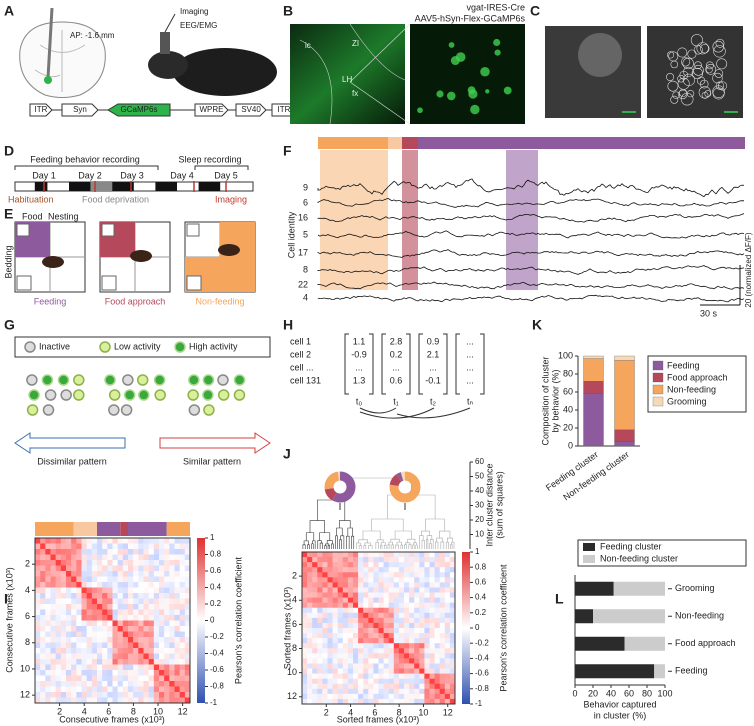  I want to click on label: Sleep recording, so click(209, 159).